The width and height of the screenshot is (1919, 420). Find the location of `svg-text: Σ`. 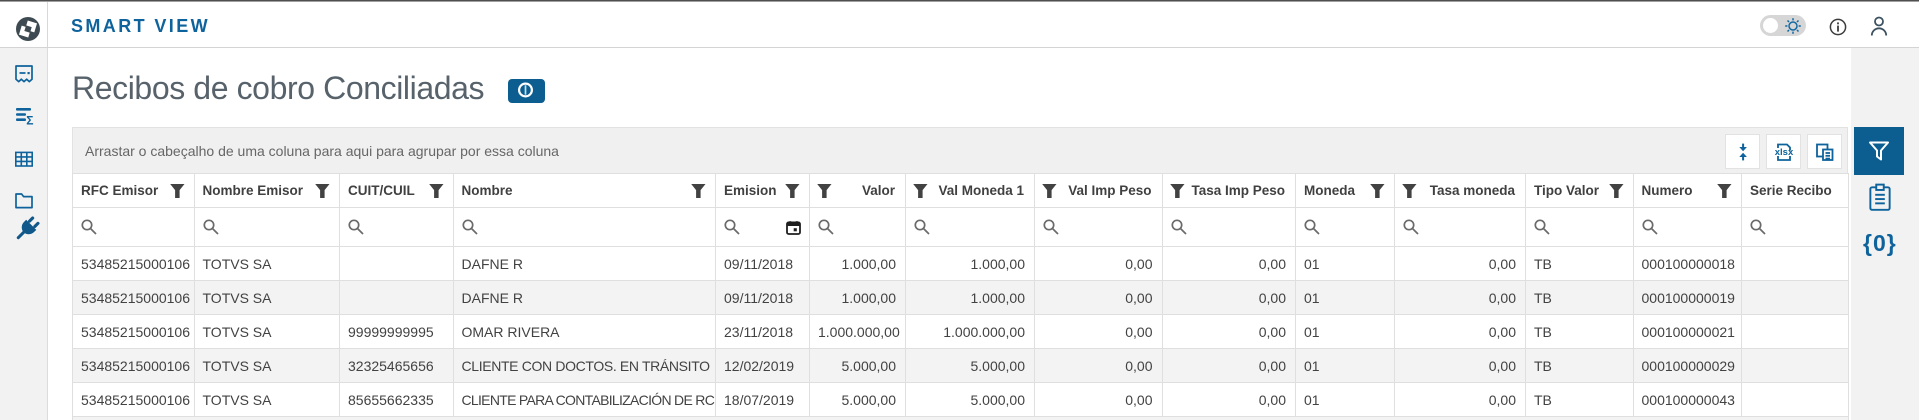

svg-text: Σ is located at coordinates (29, 120).